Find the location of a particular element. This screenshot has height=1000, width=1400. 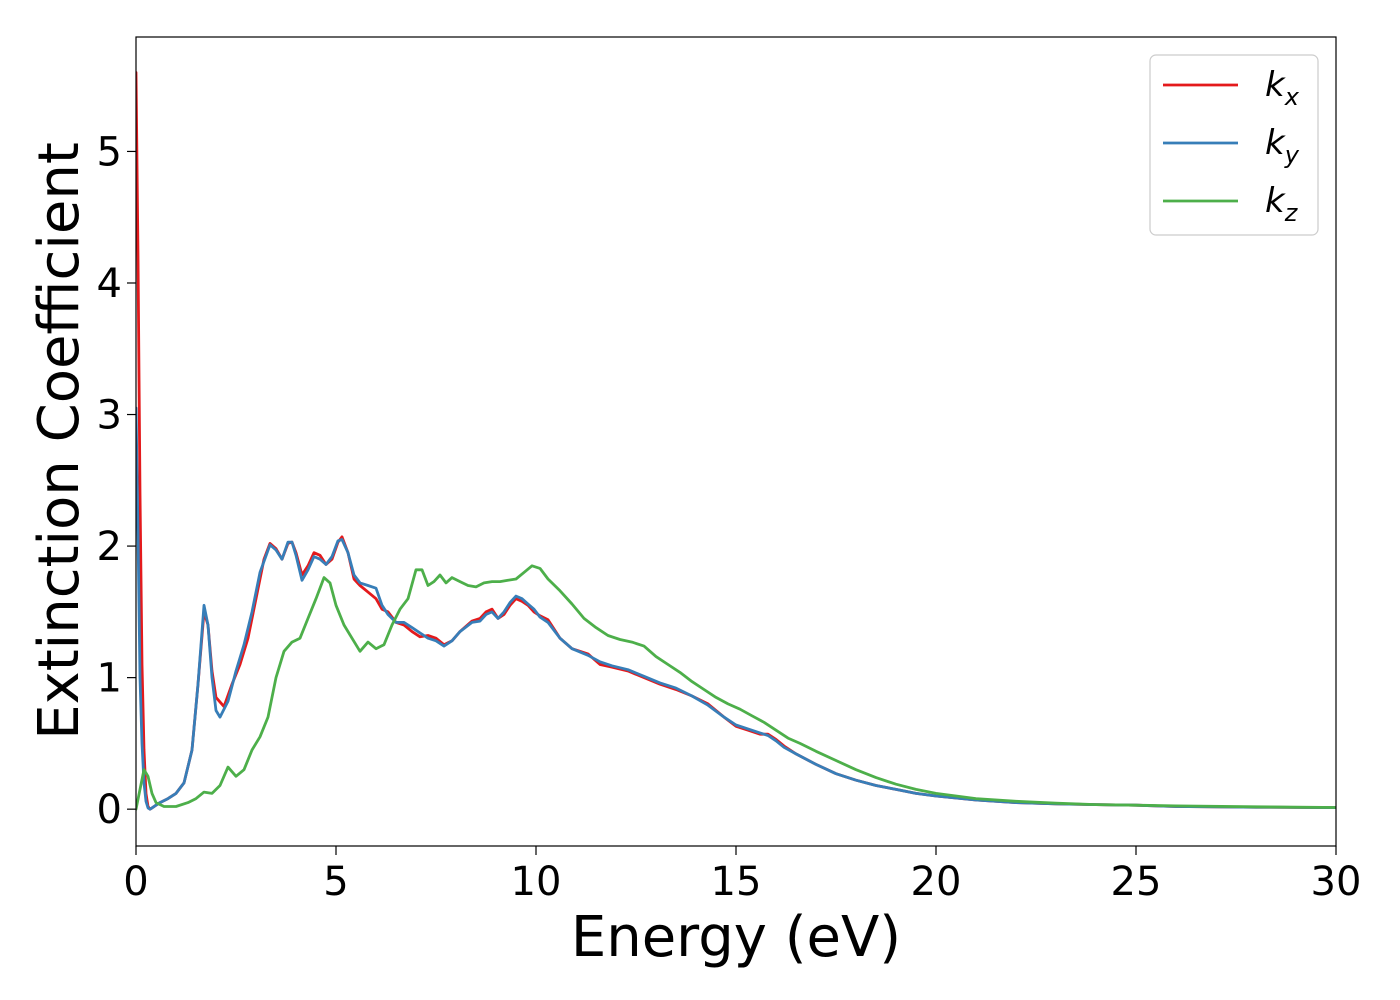

x-tick-label: 0 is located at coordinates (135, 882).